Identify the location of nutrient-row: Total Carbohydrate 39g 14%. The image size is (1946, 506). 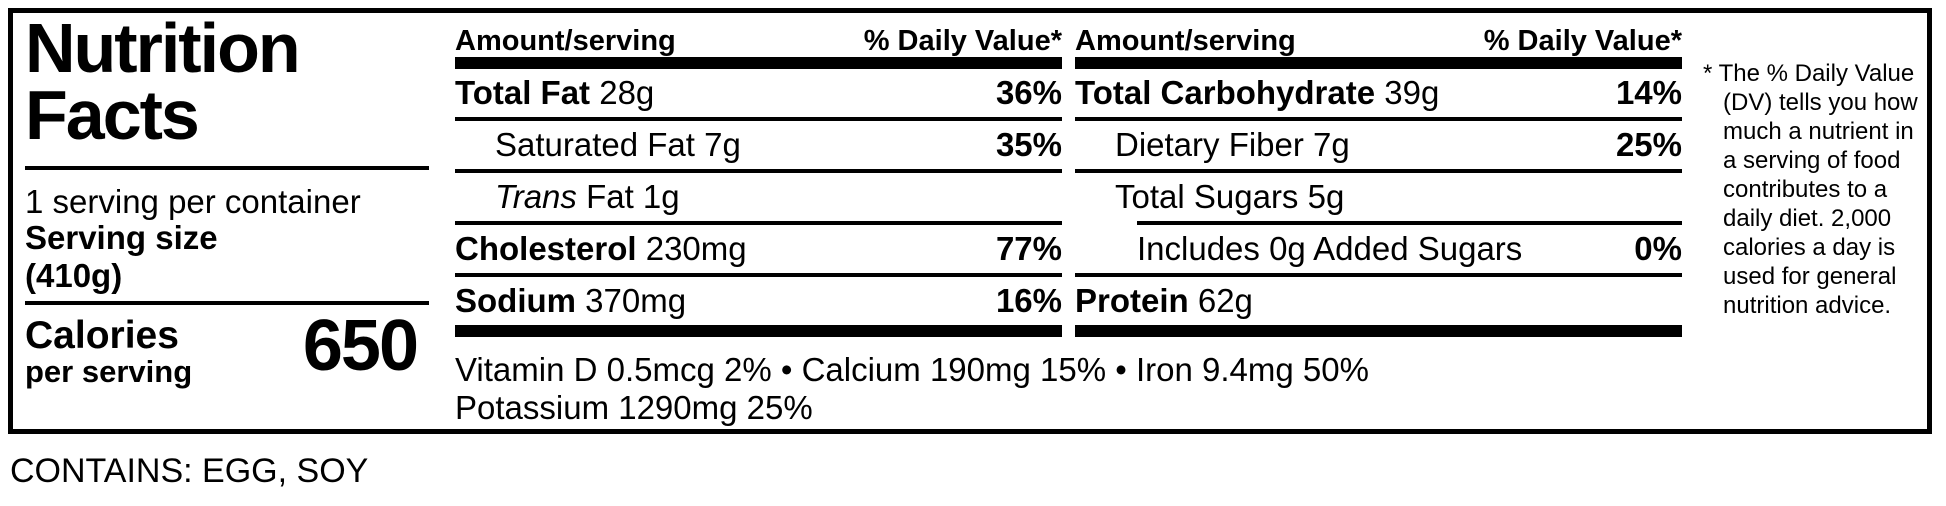
(1378, 93).